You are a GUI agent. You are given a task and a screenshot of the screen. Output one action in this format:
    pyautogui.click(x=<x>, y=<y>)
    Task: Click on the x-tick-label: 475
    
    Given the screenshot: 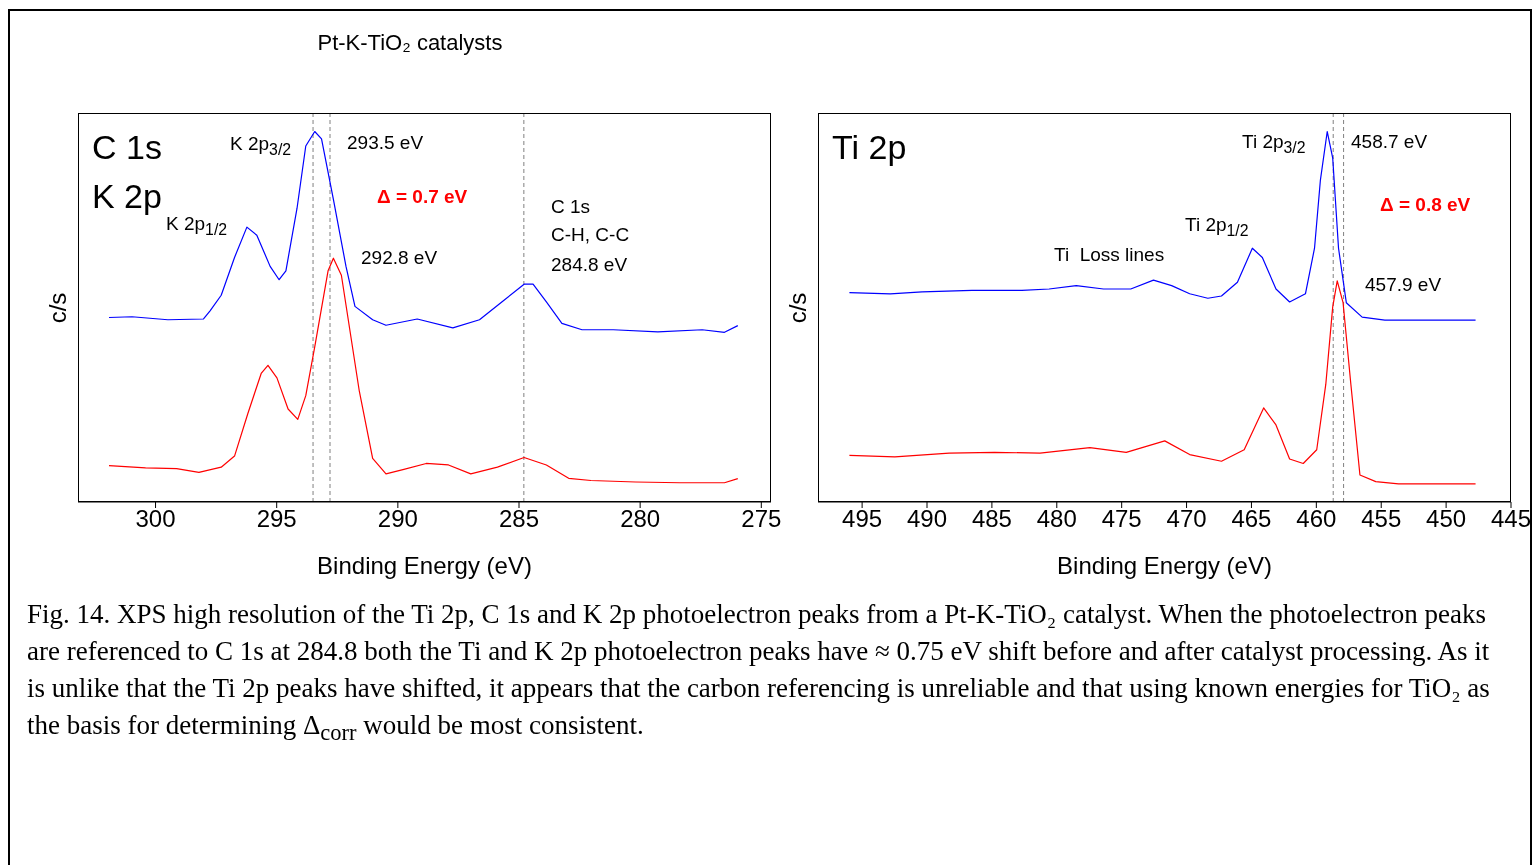 What is the action you would take?
    pyautogui.click(x=1121, y=519)
    